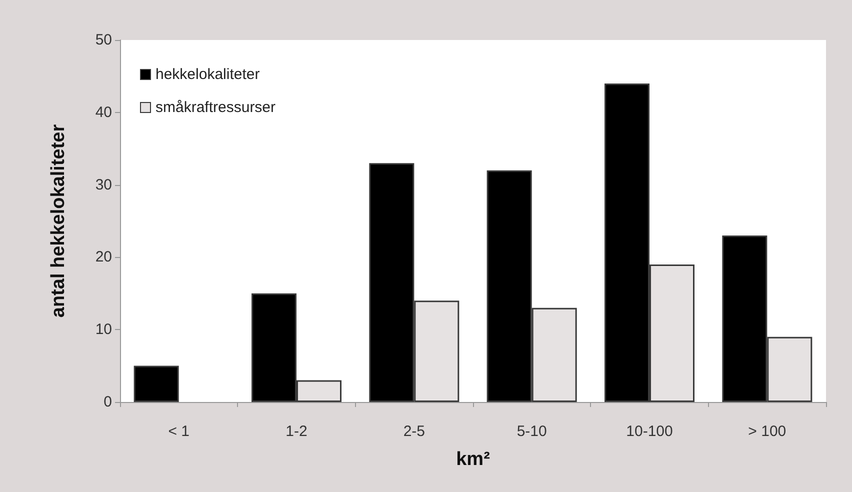  I want to click on x-tick-label: < 1, so click(179, 431).